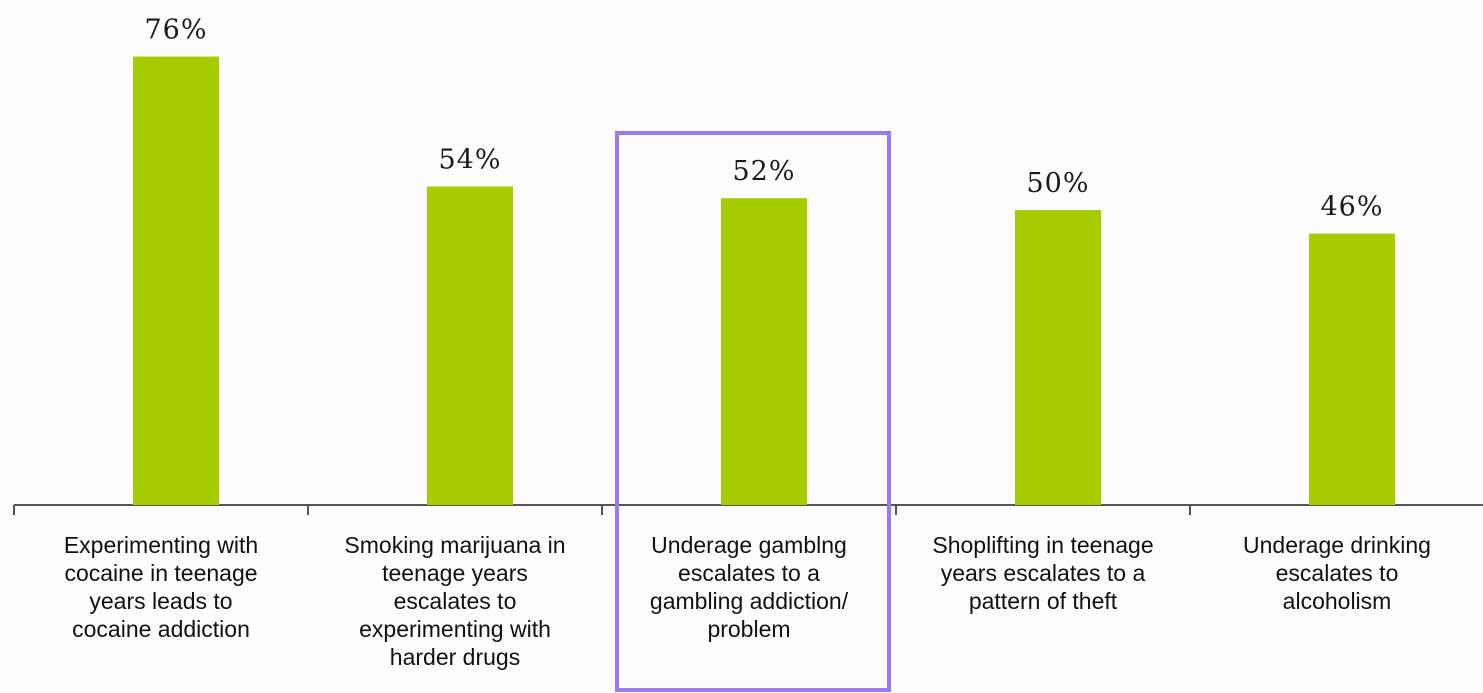 This screenshot has height=693, width=1483. Describe the element at coordinates (748, 629) in the screenshot. I see `category-label: problem` at that location.